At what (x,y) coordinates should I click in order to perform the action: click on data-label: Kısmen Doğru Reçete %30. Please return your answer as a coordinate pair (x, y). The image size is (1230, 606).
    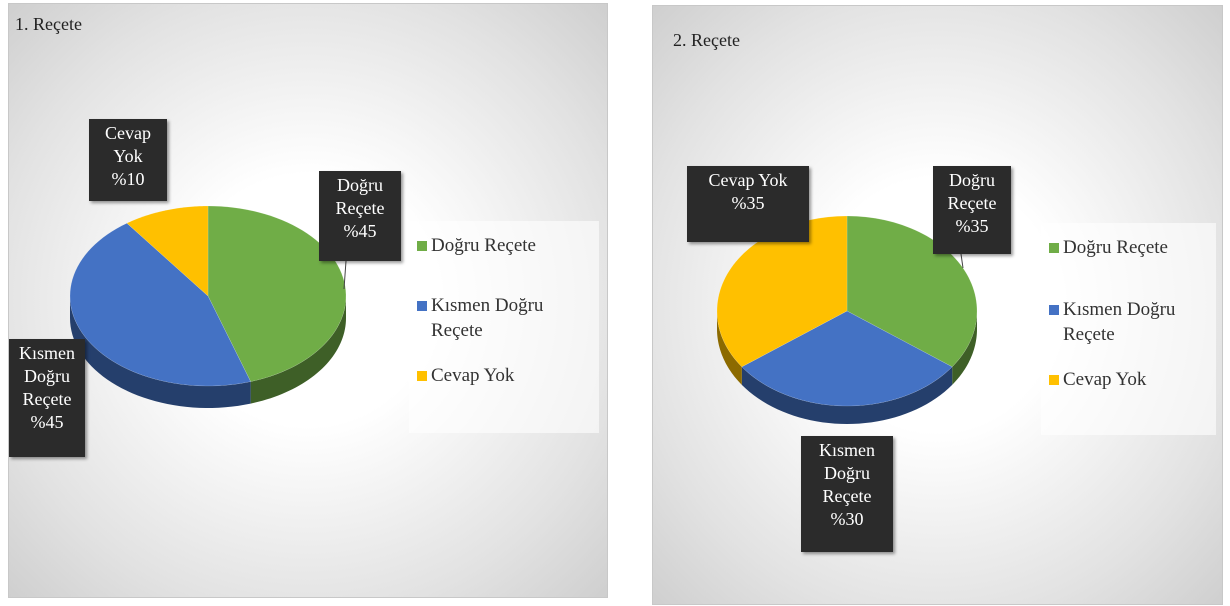
    Looking at the image, I should click on (847, 494).